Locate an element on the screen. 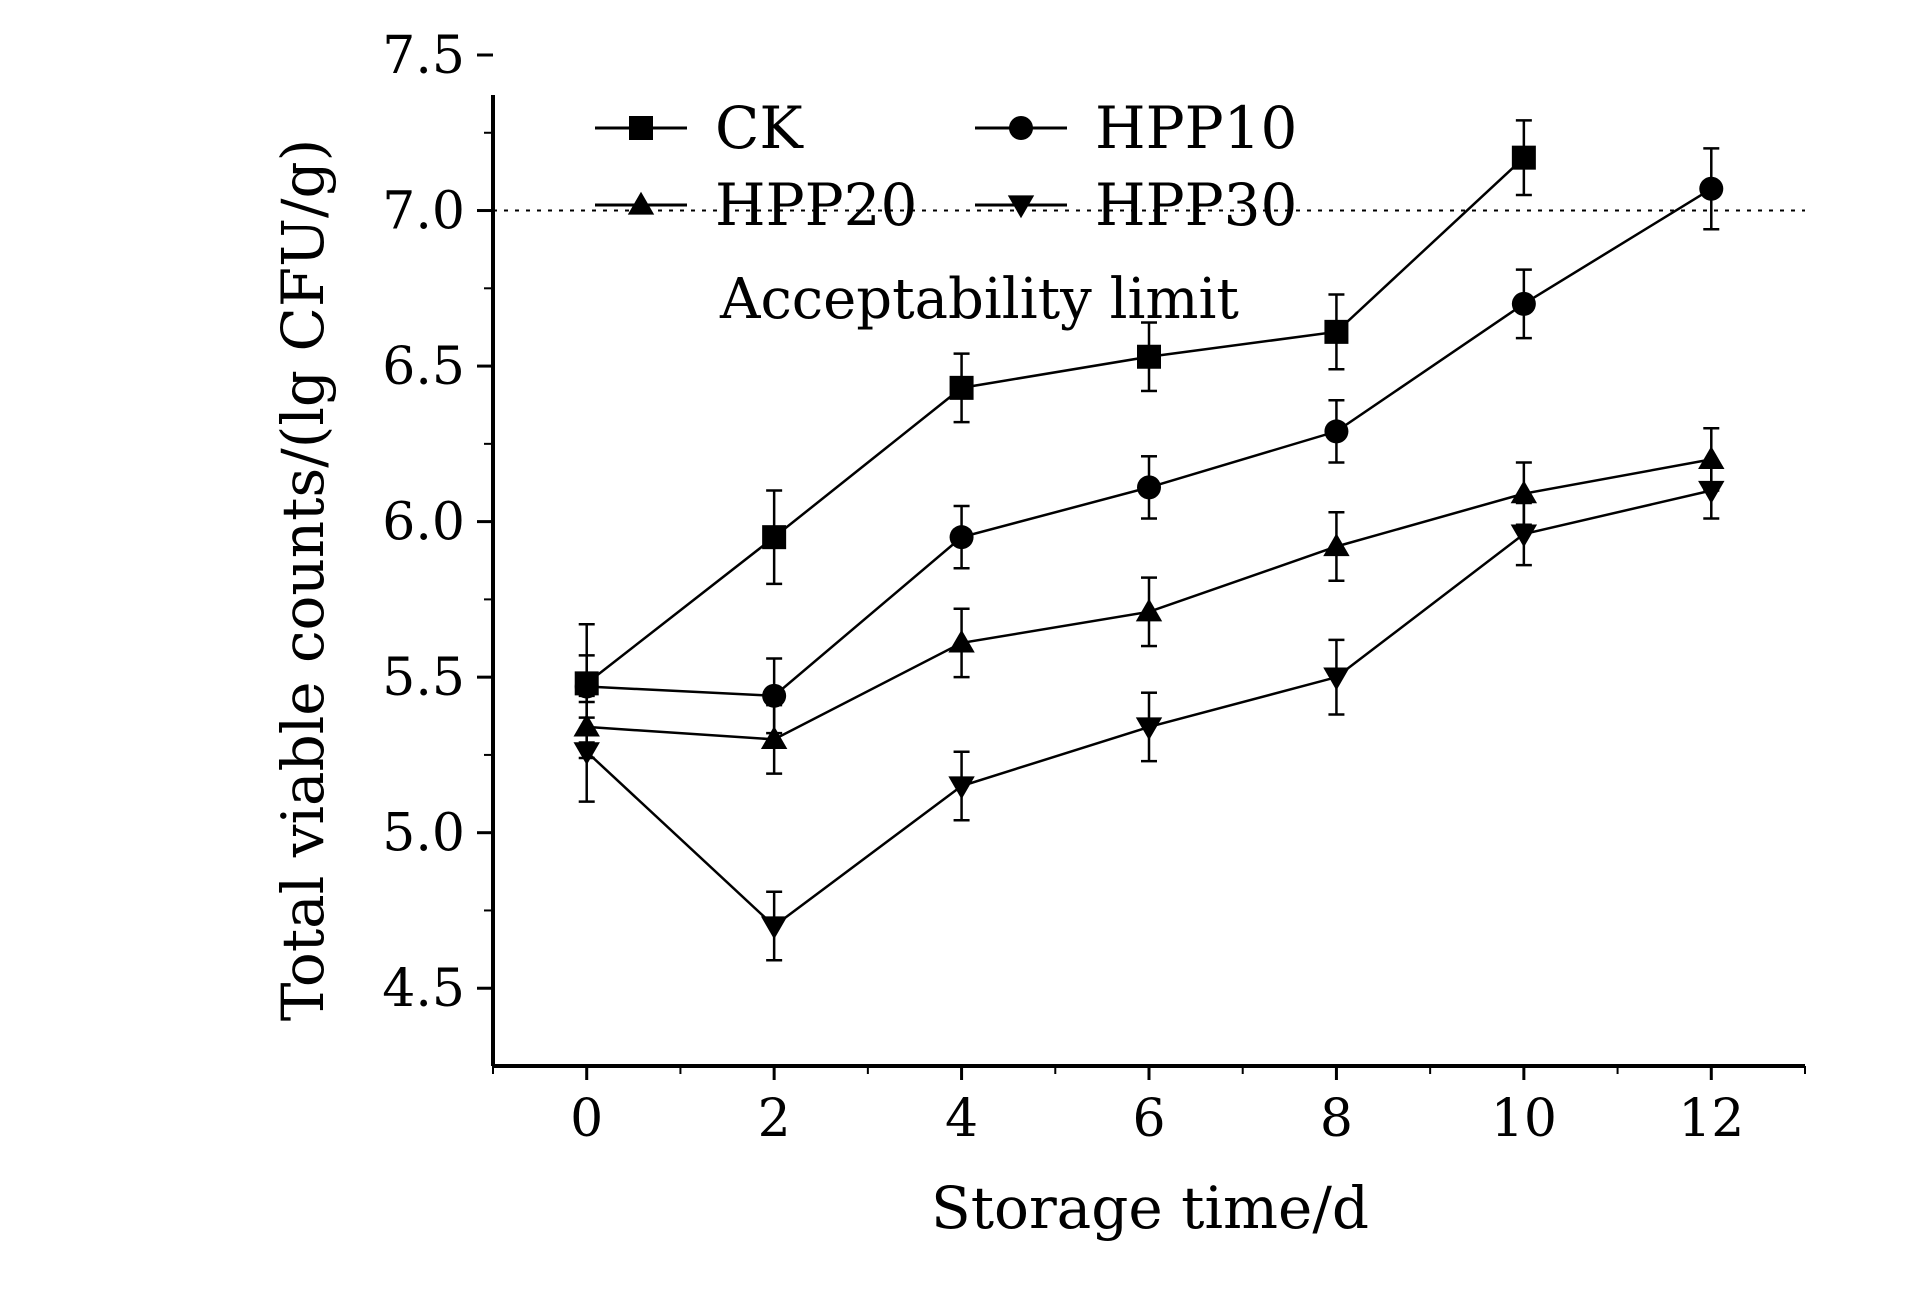 This screenshot has width=1923, height=1299. y-tick-label: 6.5 is located at coordinates (423, 367).